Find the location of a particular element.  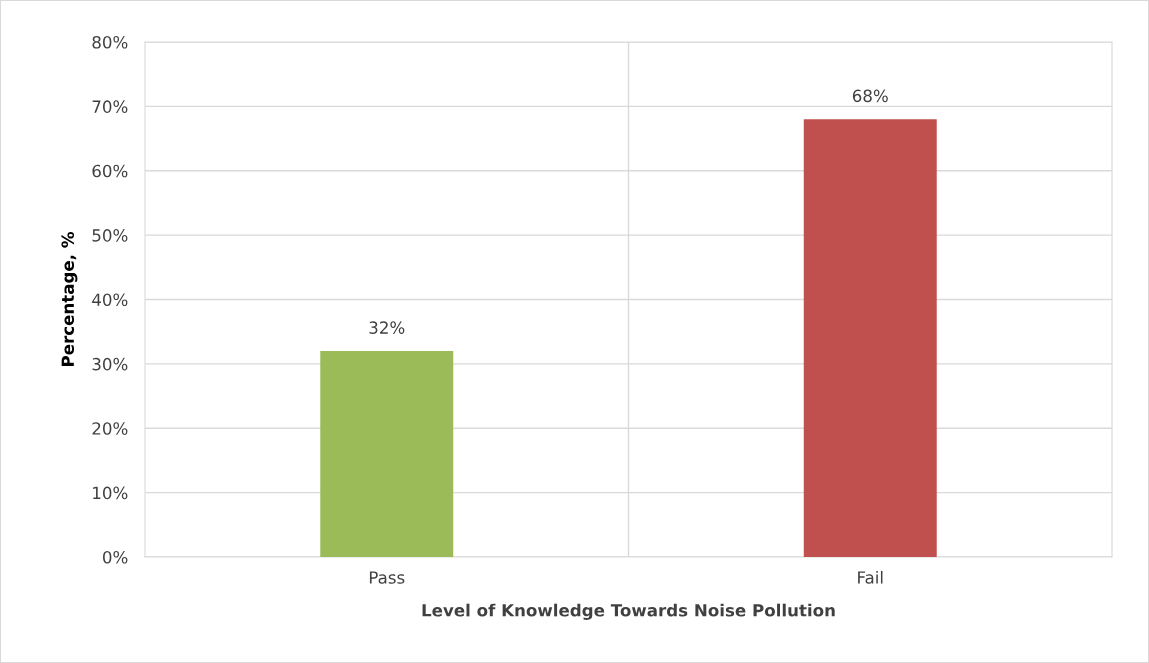

y-tick-label: 20% is located at coordinates (110, 428).